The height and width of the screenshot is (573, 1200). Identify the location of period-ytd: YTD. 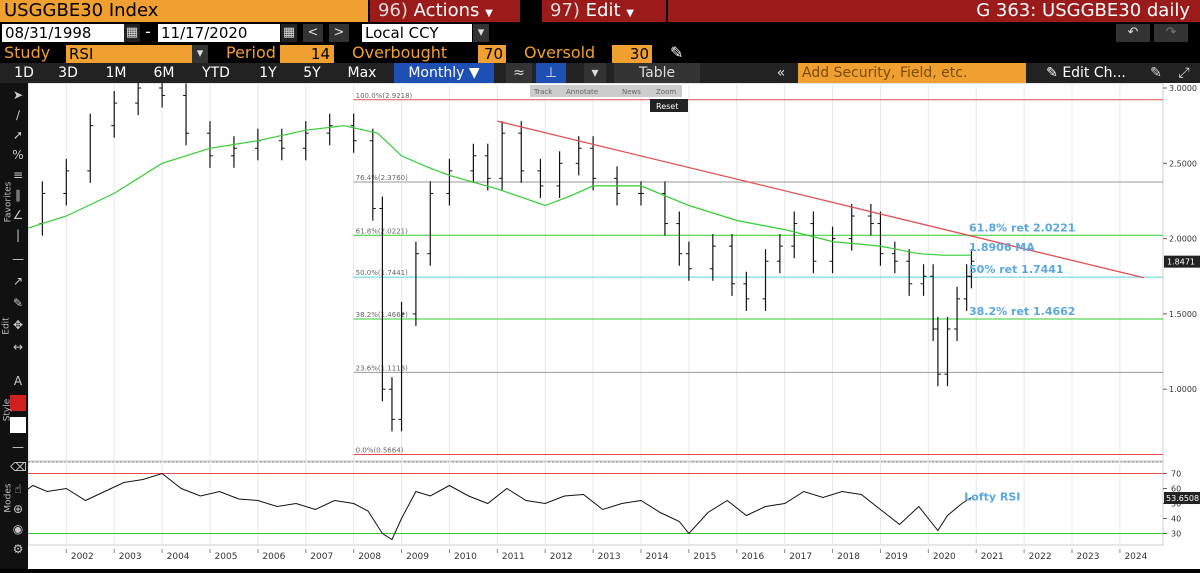
(216, 73).